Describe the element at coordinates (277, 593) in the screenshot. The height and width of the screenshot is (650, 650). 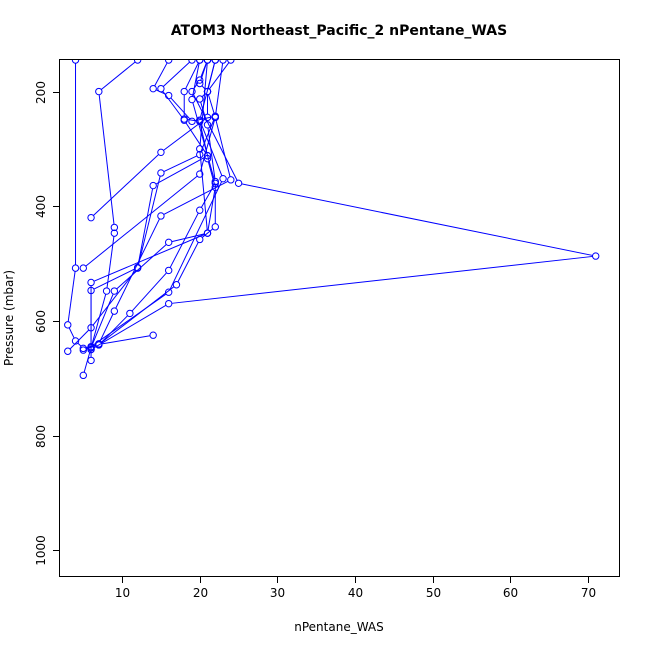
I see `x-tick-label: 30` at that location.